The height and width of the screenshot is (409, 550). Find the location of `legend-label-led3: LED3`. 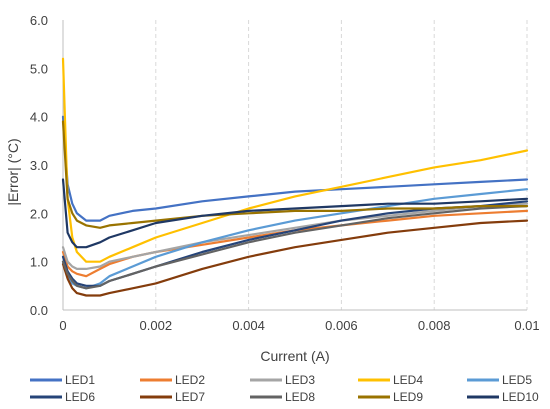

legend-label-led3: LED3 is located at coordinates (300, 380).